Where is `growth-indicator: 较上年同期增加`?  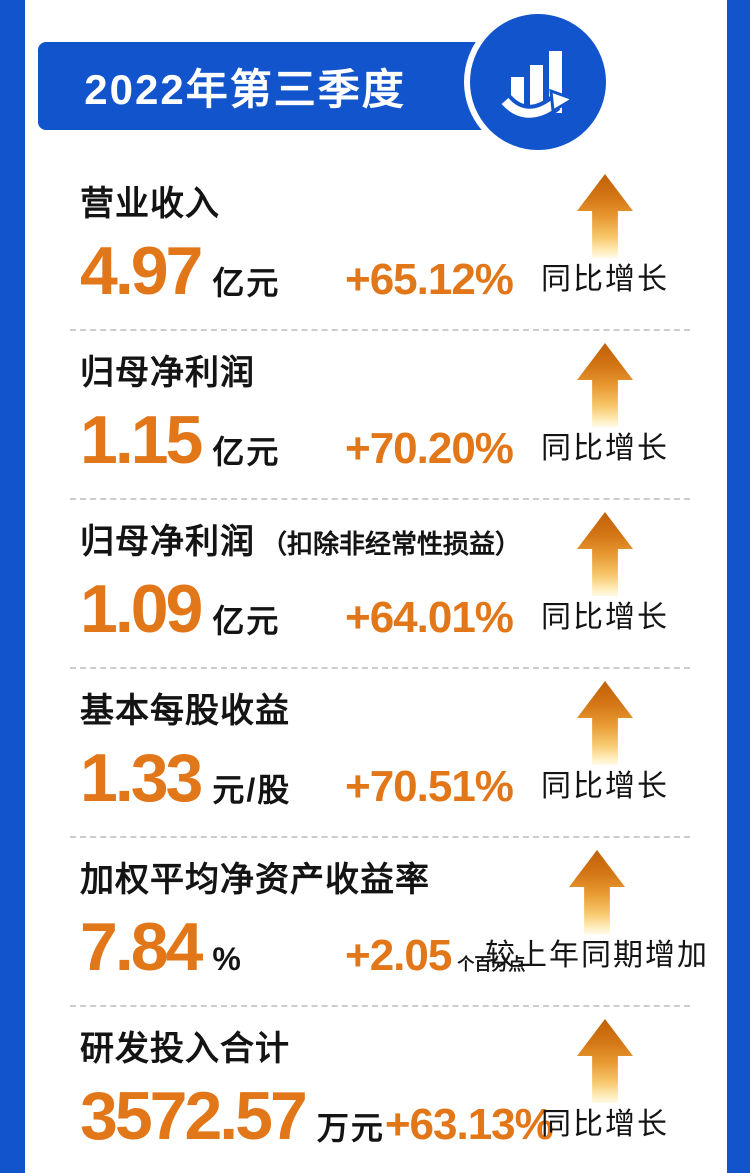 growth-indicator: 较上年同期增加 is located at coordinates (597, 912).